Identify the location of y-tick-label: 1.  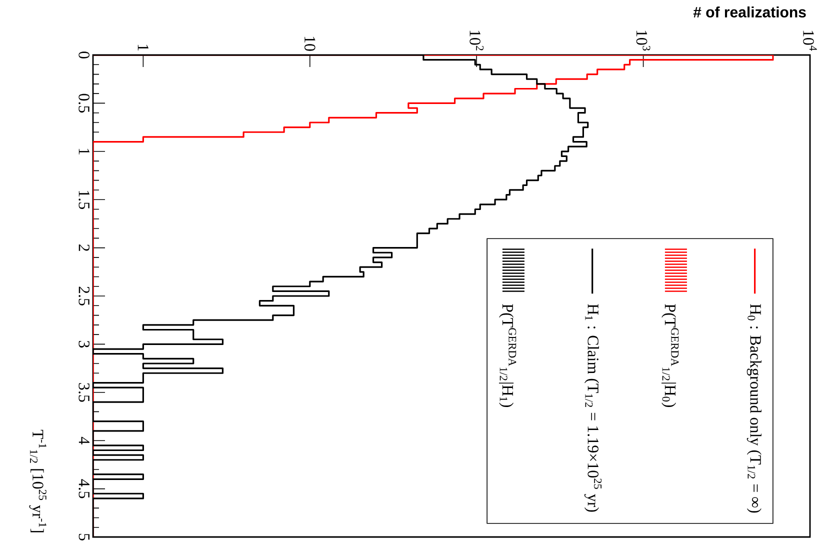
(84, 151).